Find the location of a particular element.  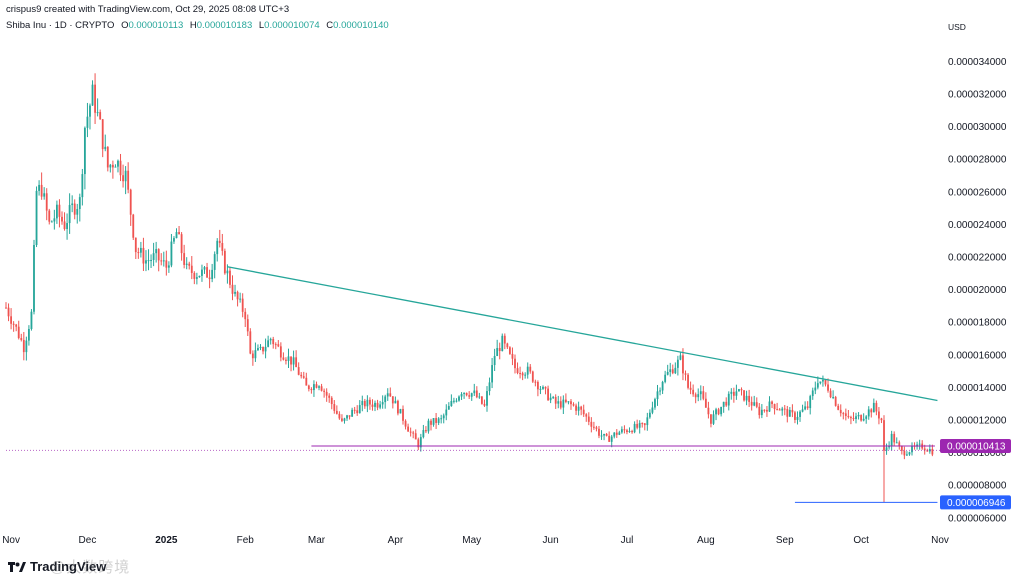

ohlc-high-key: H is located at coordinates (193, 25).